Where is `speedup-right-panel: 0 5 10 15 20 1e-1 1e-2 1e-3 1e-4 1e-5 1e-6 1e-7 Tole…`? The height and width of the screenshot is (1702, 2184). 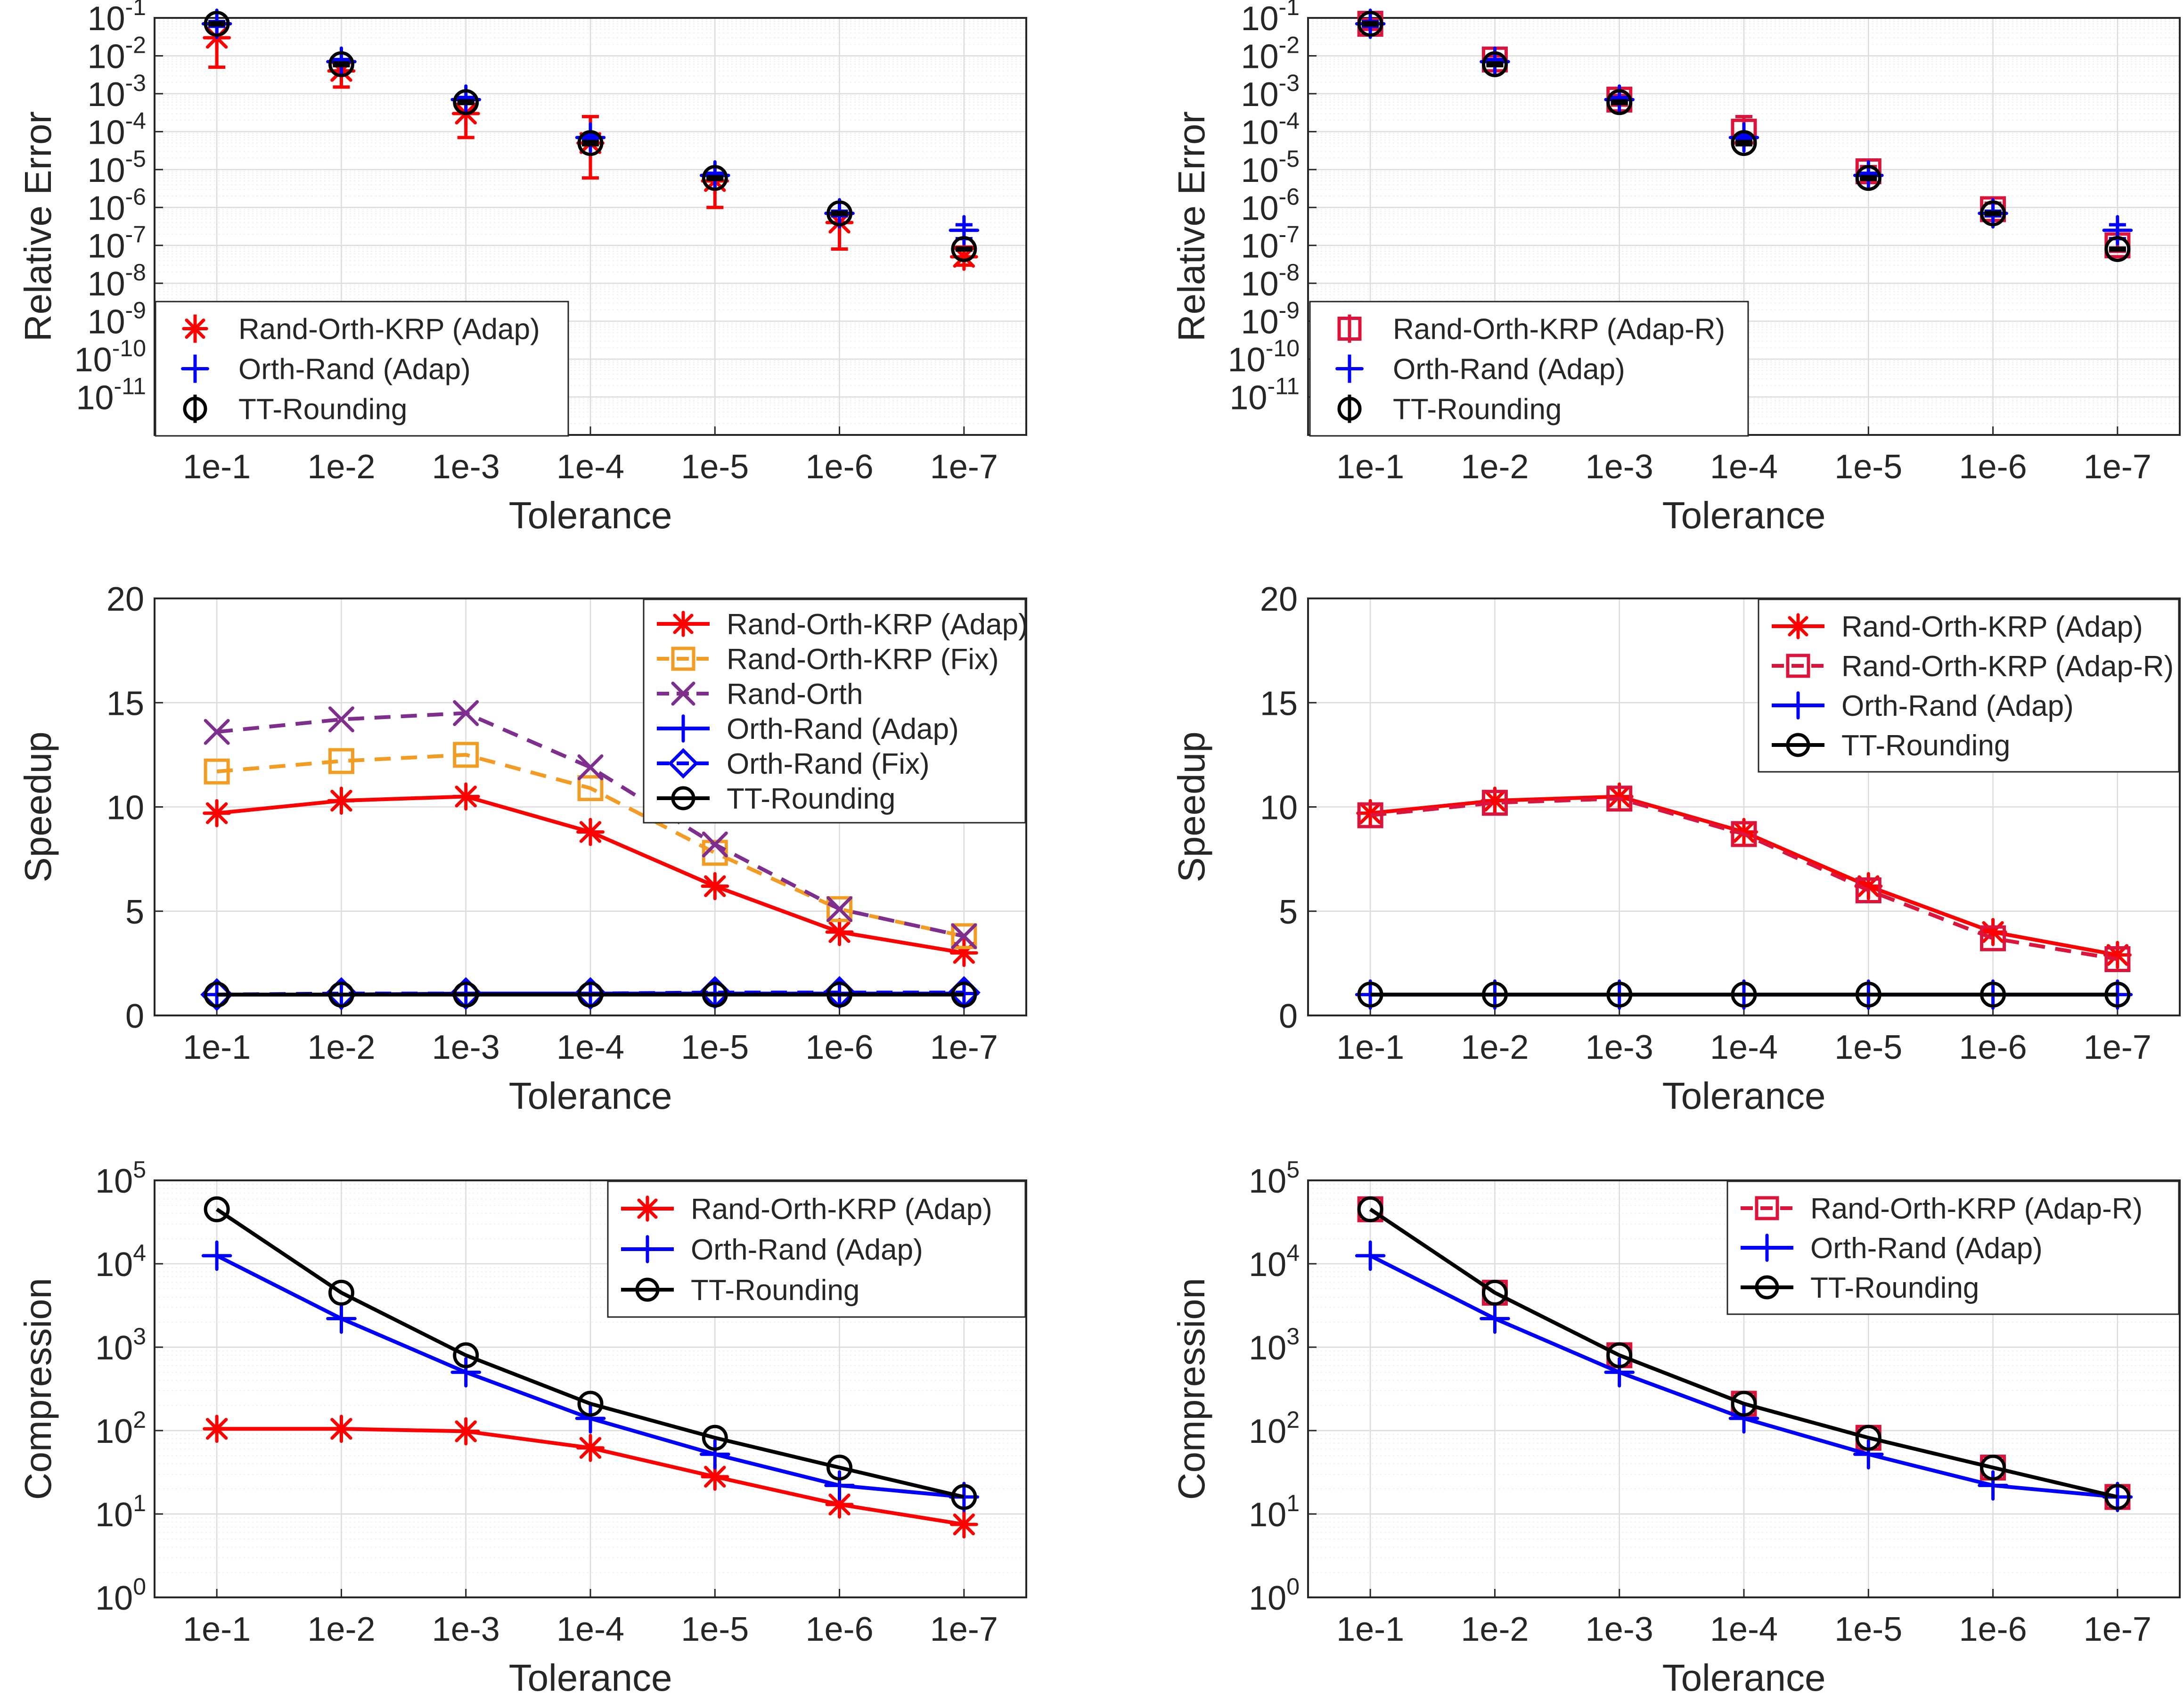 speedup-right-panel: 0 5 10 15 20 1e-1 1e-2 1e-3 1e-4 1e-5 1e-6 1e-7 Tole… is located at coordinates (1675, 849).